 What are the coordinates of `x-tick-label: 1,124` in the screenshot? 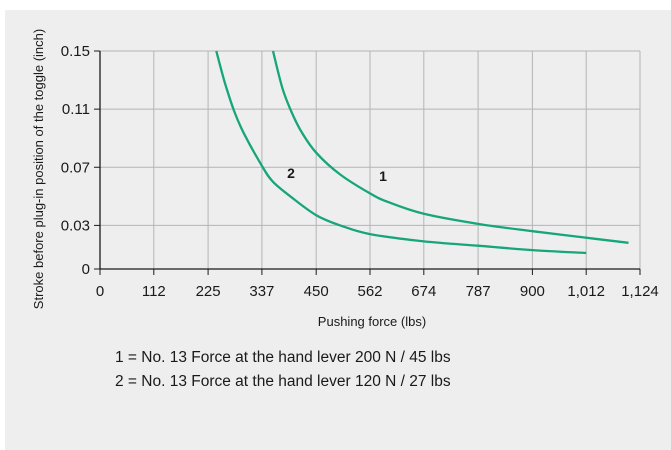 It's located at (640, 291).